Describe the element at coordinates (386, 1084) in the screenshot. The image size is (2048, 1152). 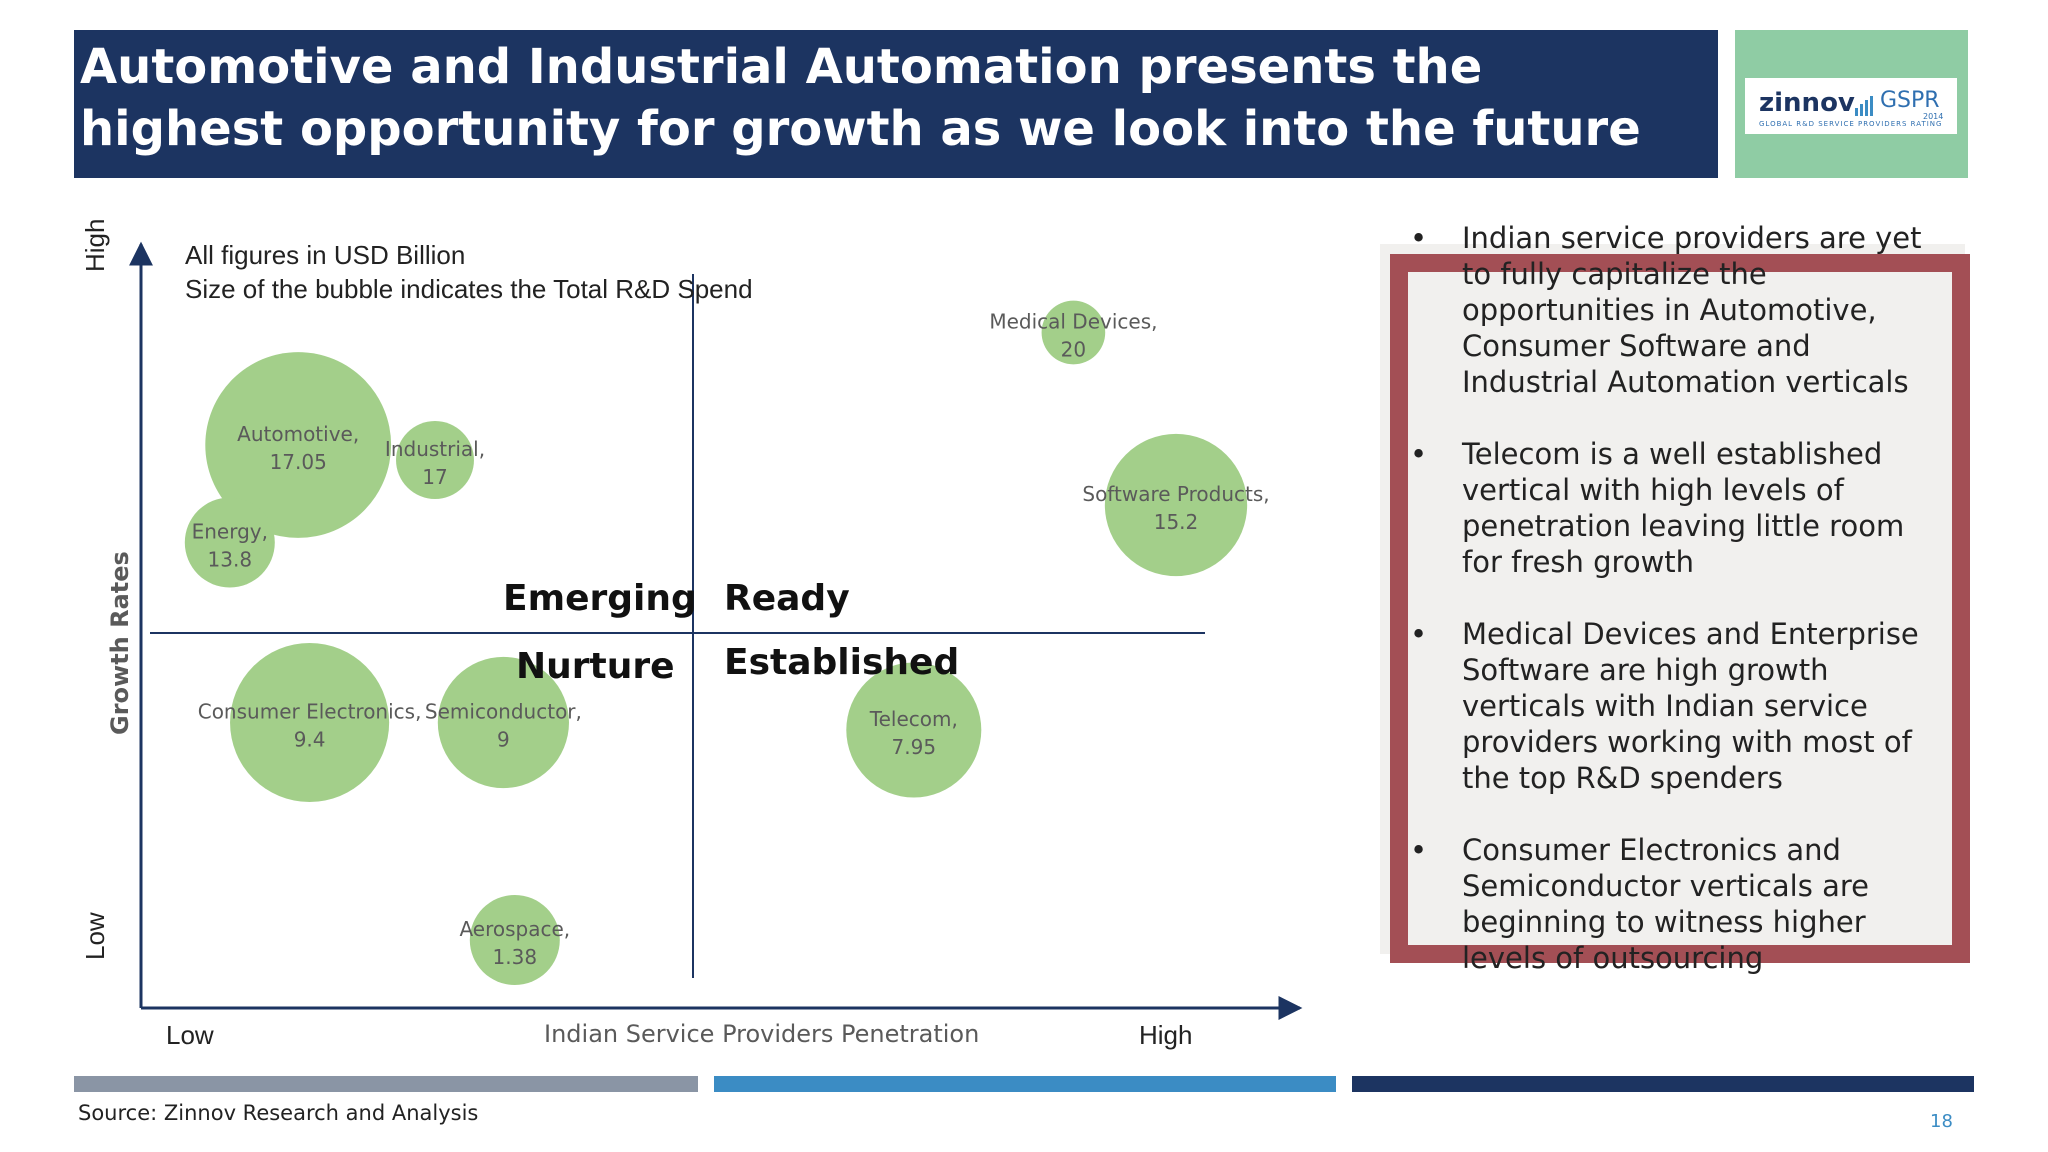
I see `footer-stripe-gray` at that location.